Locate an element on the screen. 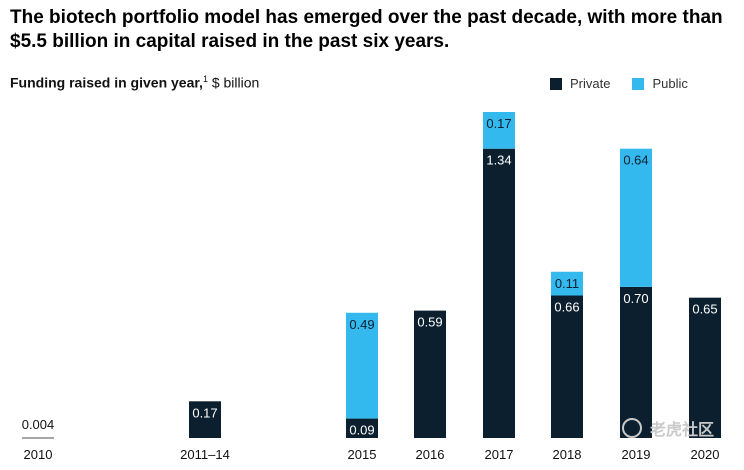  data-label-private-2016: 0.59 is located at coordinates (429, 322).